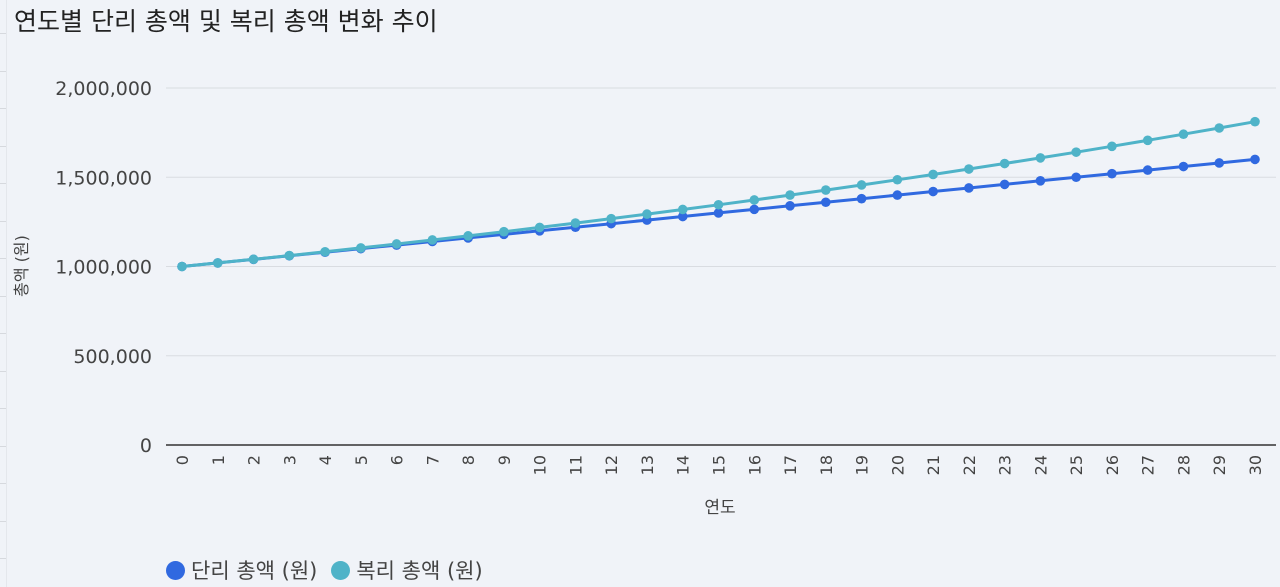  What do you see at coordinates (419, 571) in the screenshot?
I see `legend-label: 복리 총액 (원)` at bounding box center [419, 571].